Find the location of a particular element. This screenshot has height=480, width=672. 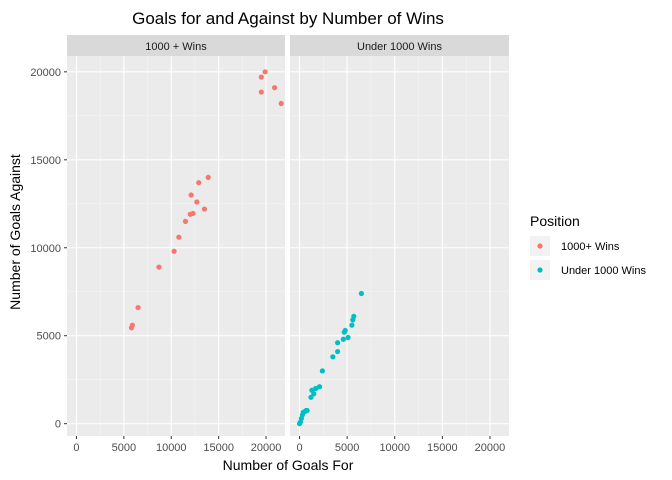

y-tick-label: 5000 is located at coordinates (49, 337).